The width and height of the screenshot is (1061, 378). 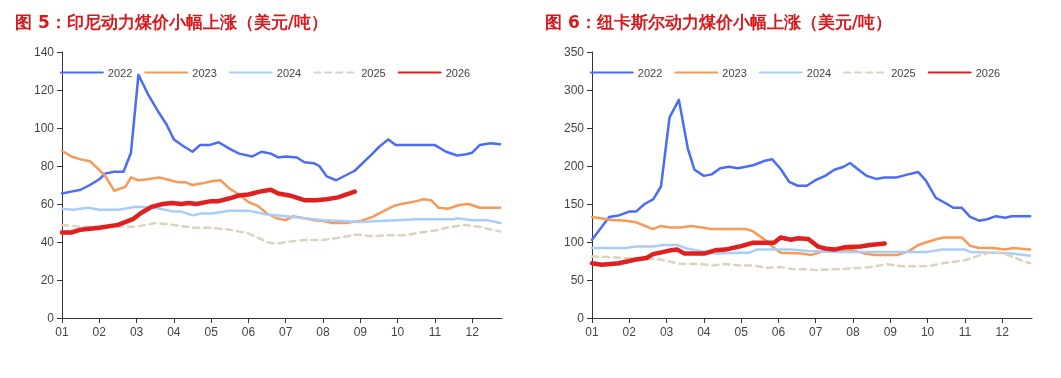 What do you see at coordinates (574, 128) in the screenshot?
I see `y-tick-label: 250` at bounding box center [574, 128].